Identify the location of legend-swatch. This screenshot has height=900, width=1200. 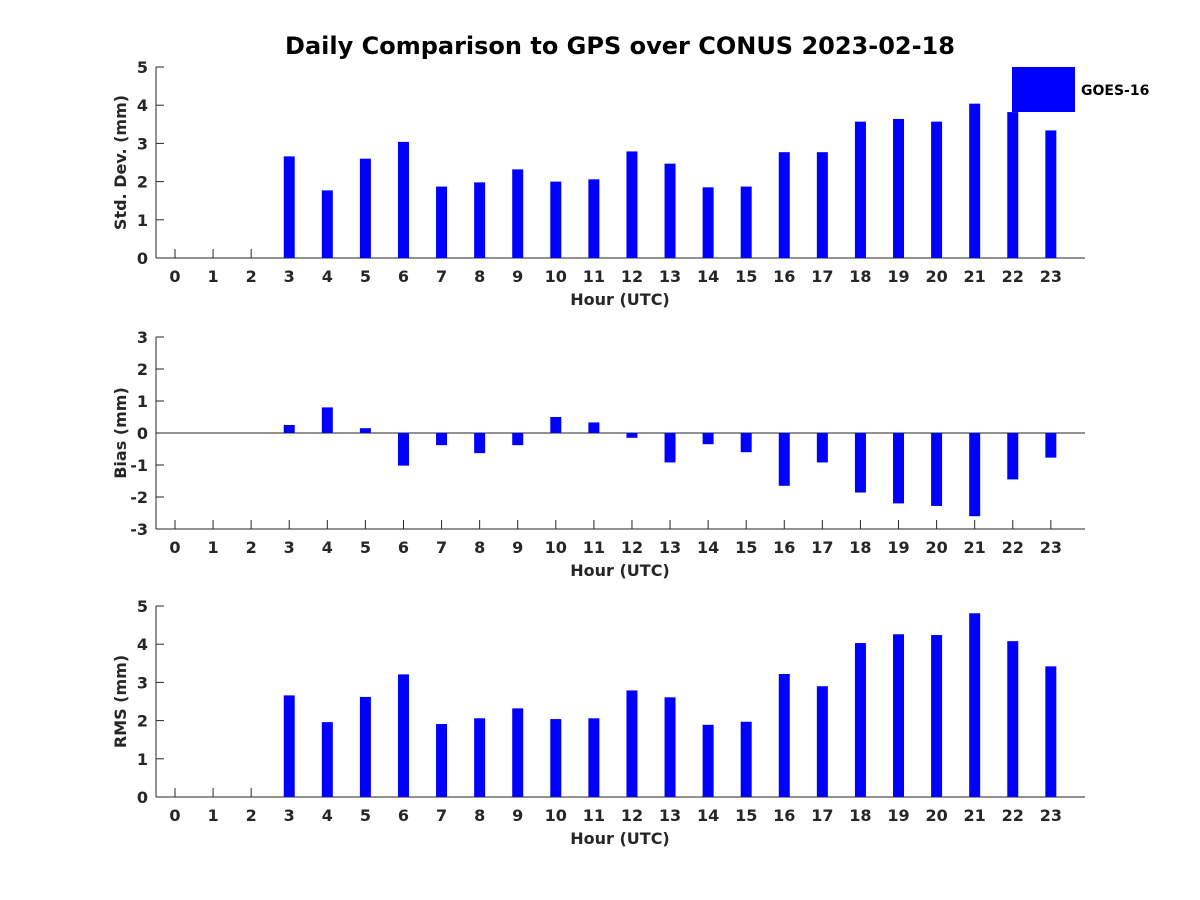
(1043, 89).